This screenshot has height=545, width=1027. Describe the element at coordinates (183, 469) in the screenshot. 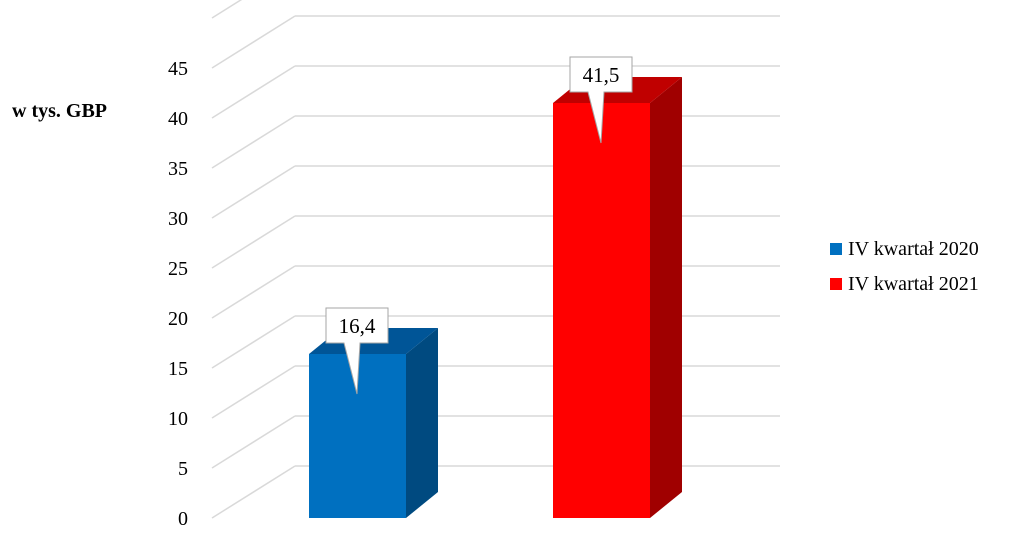

I see `y-tick-label: 5` at that location.